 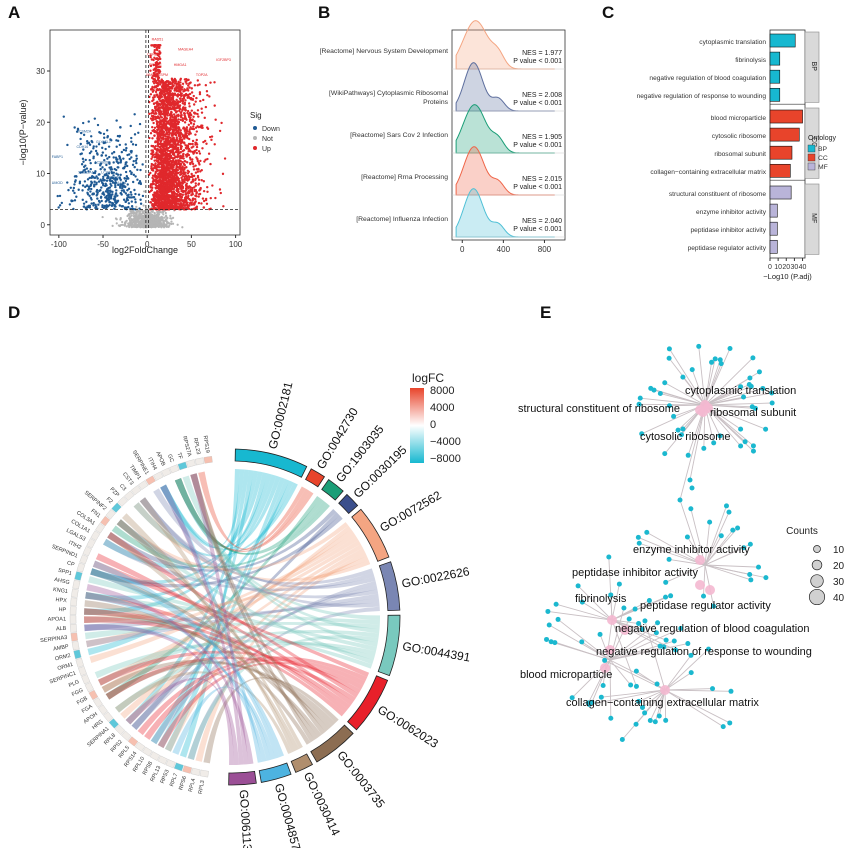 What do you see at coordinates (545, 249) in the screenshot?
I see `x-tick-label: 800` at bounding box center [545, 249].